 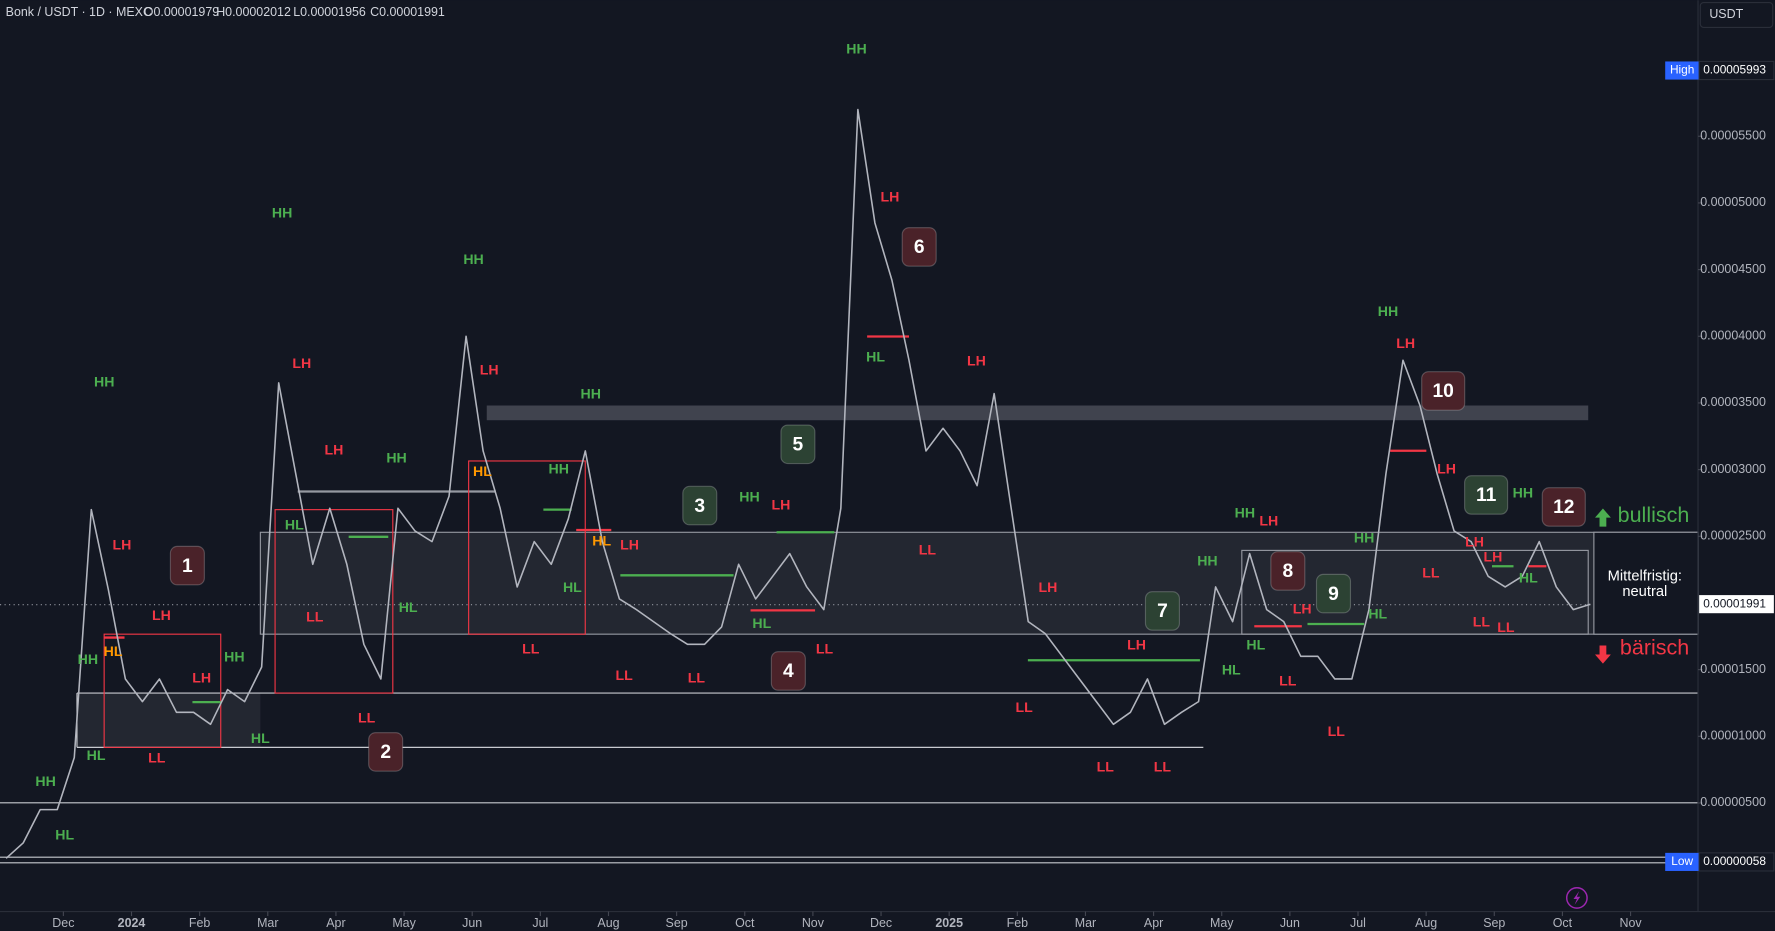 What do you see at coordinates (1654, 515) in the screenshot?
I see `bullish-label: bullisch` at bounding box center [1654, 515].